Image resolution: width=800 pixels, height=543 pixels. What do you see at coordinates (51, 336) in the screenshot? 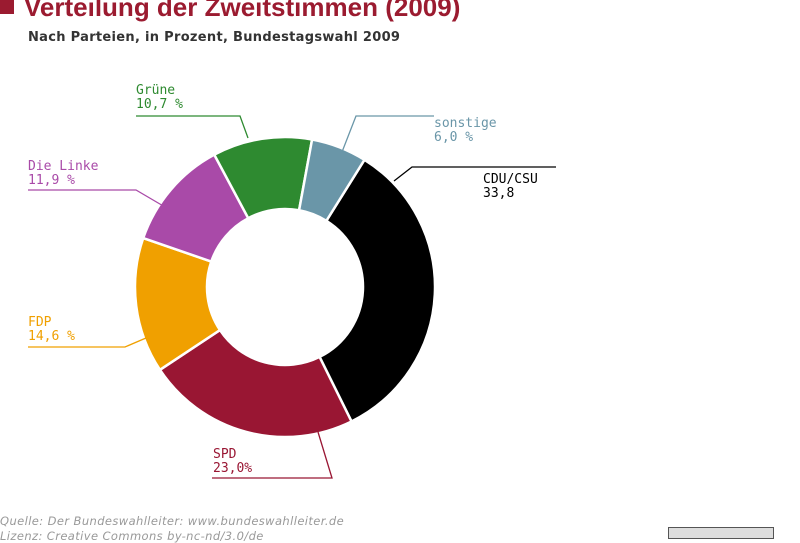
I see `slice-label-value: 14,6 %` at bounding box center [51, 336].